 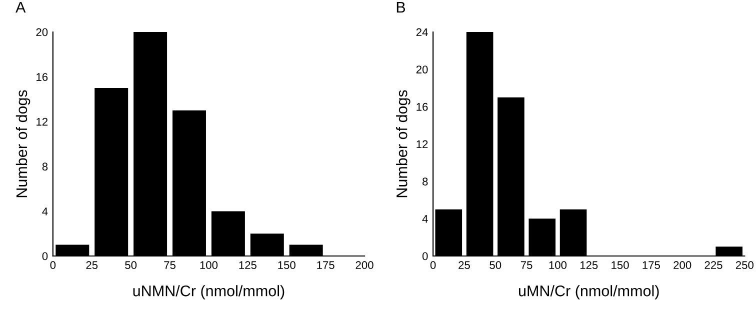 What do you see at coordinates (588, 292) in the screenshot?
I see `x-axis-title: uMN/Cr (nmol/mmol)` at bounding box center [588, 292].